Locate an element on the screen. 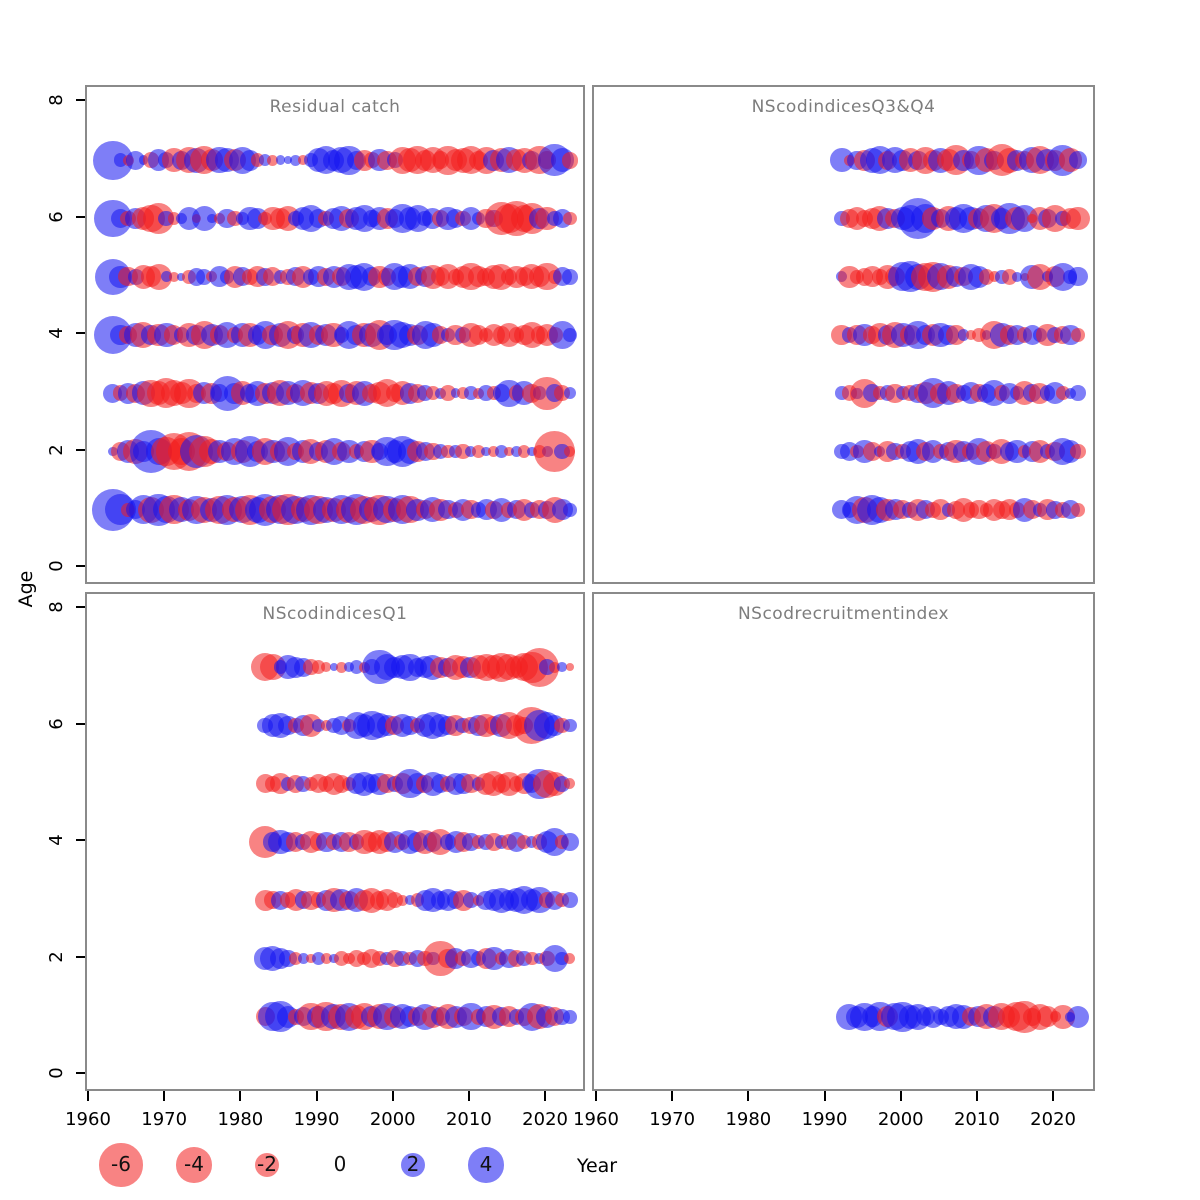 Image resolution: width=1200 pixels, height=1200 pixels. legend-value-label: -4 is located at coordinates (194, 1164).